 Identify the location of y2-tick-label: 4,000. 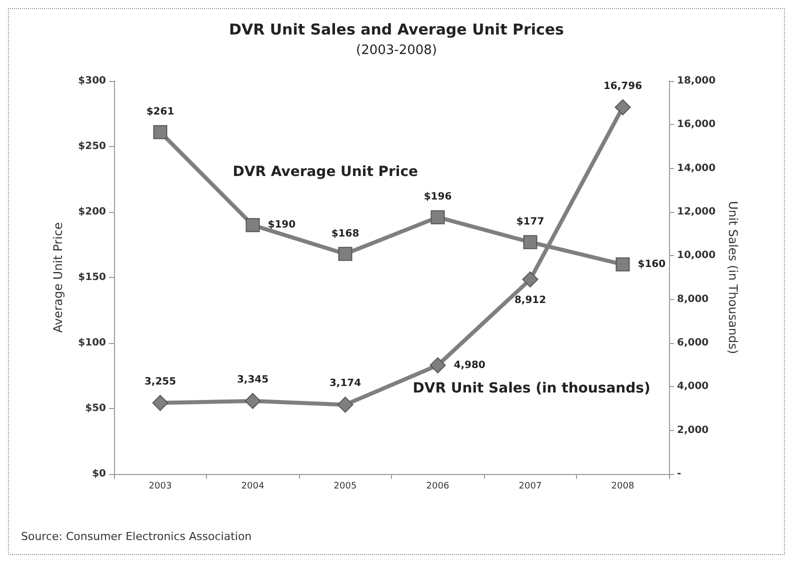
(693, 386).